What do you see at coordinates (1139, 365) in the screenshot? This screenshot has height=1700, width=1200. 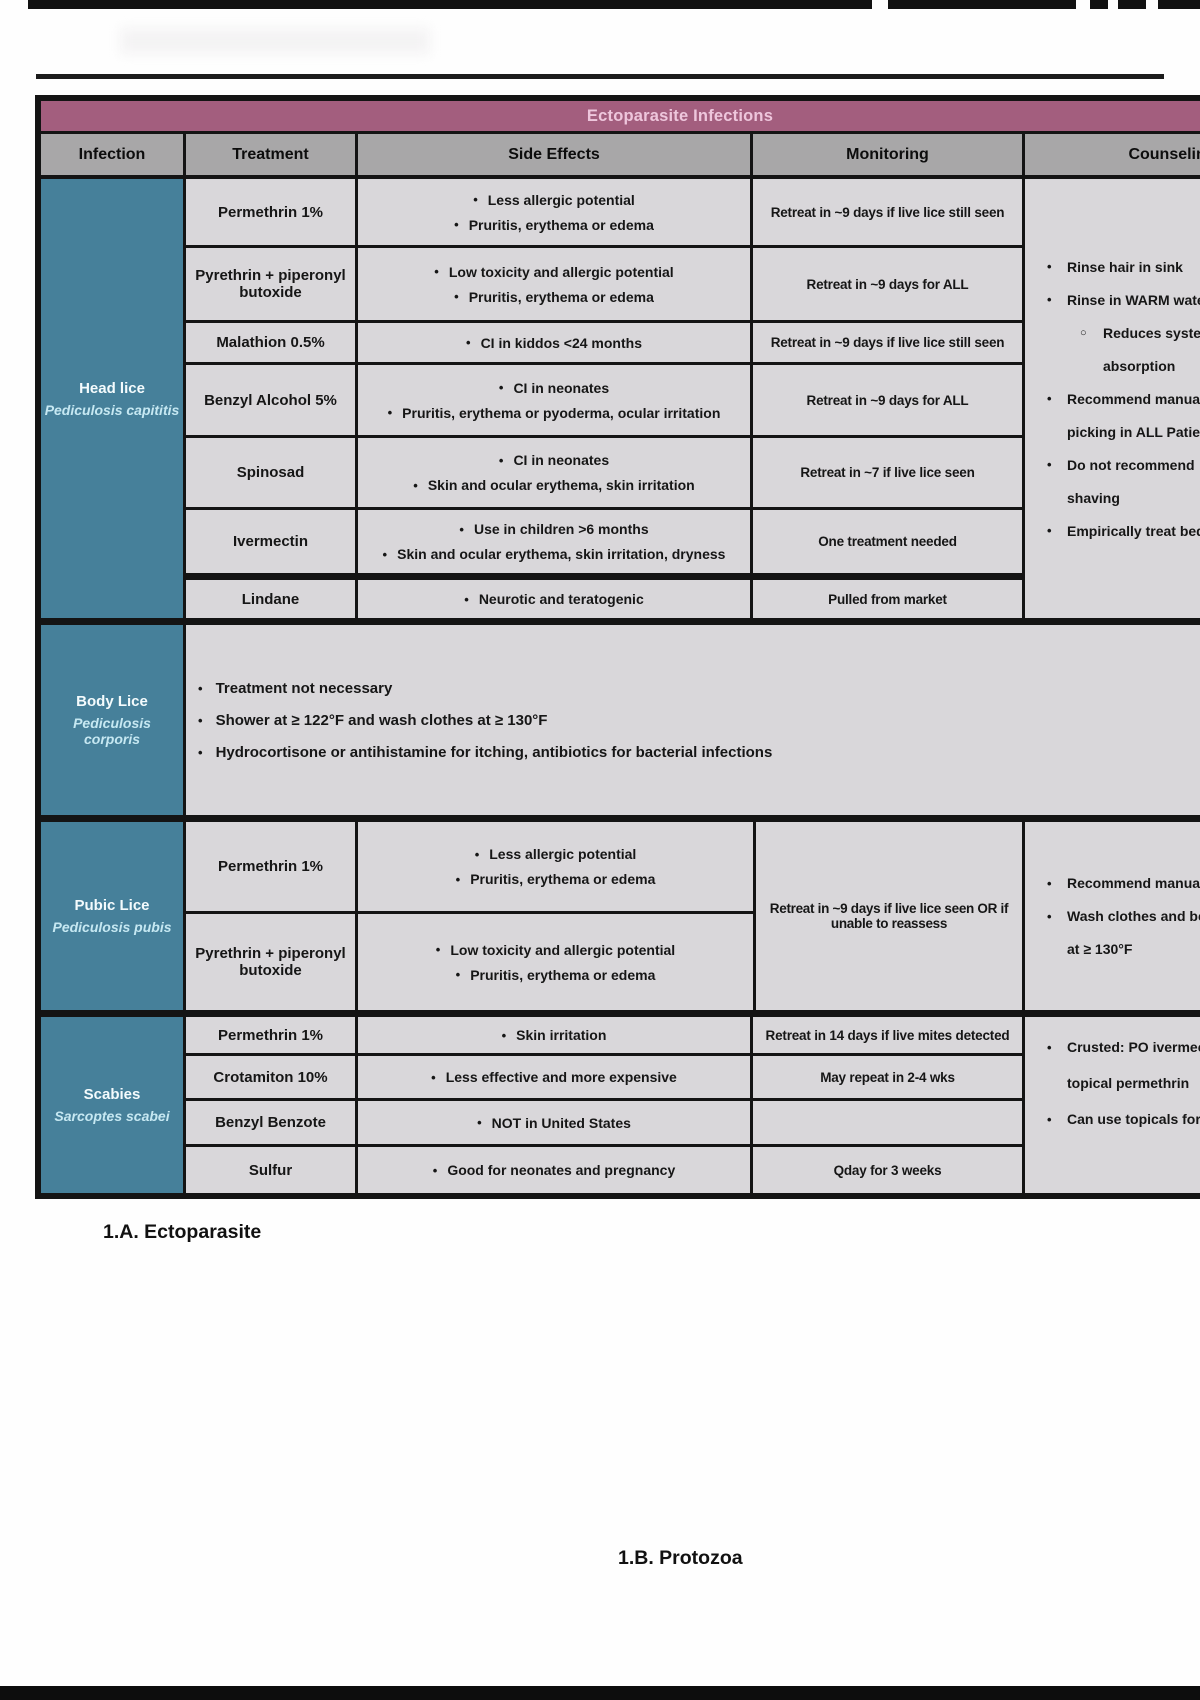 I see `counseling-item: absorption` at bounding box center [1139, 365].